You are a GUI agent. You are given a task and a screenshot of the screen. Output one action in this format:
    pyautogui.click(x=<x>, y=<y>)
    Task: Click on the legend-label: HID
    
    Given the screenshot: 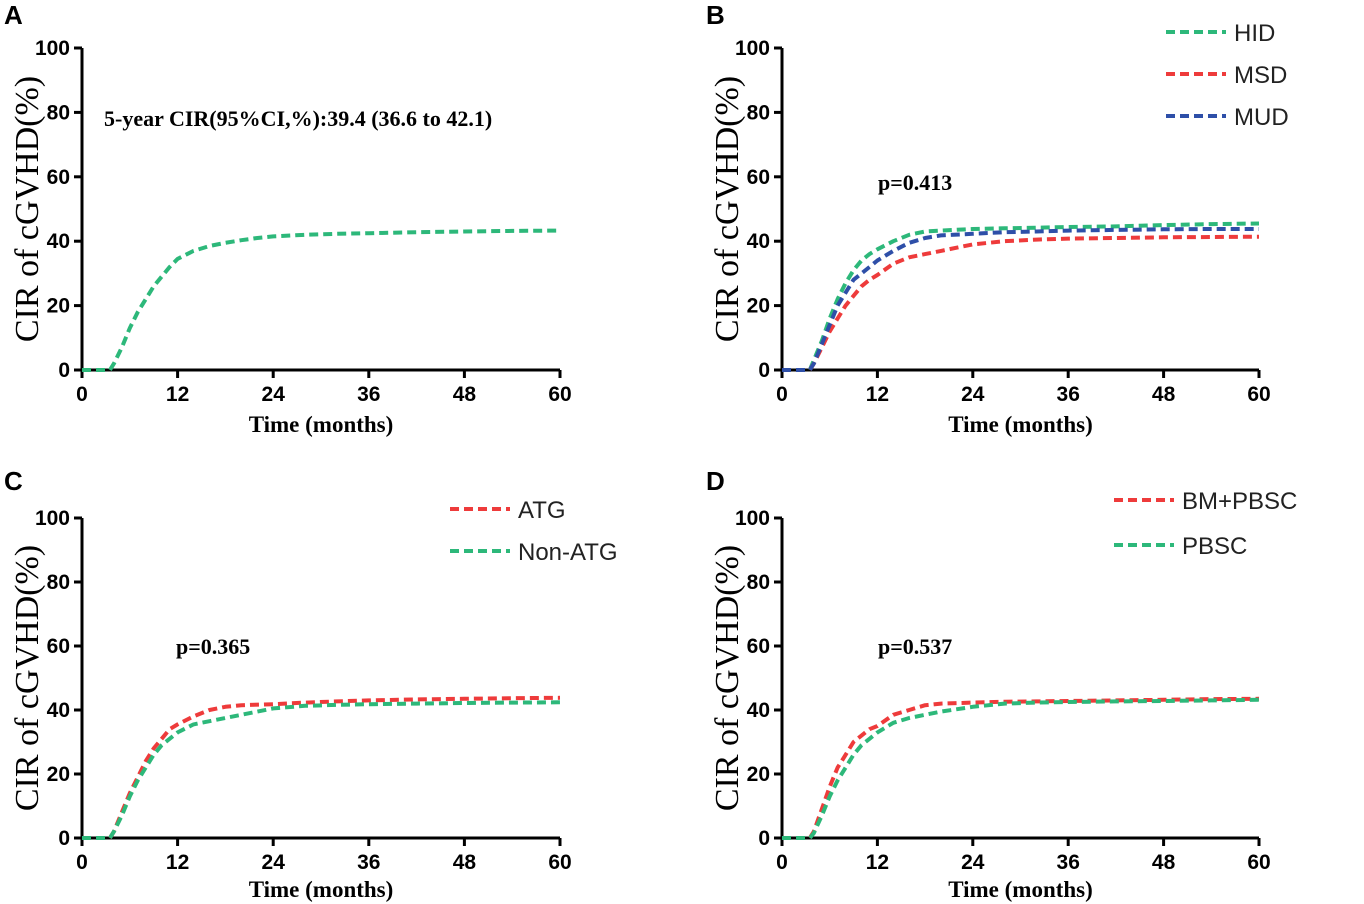 What is the action you would take?
    pyautogui.click(x=1254, y=33)
    